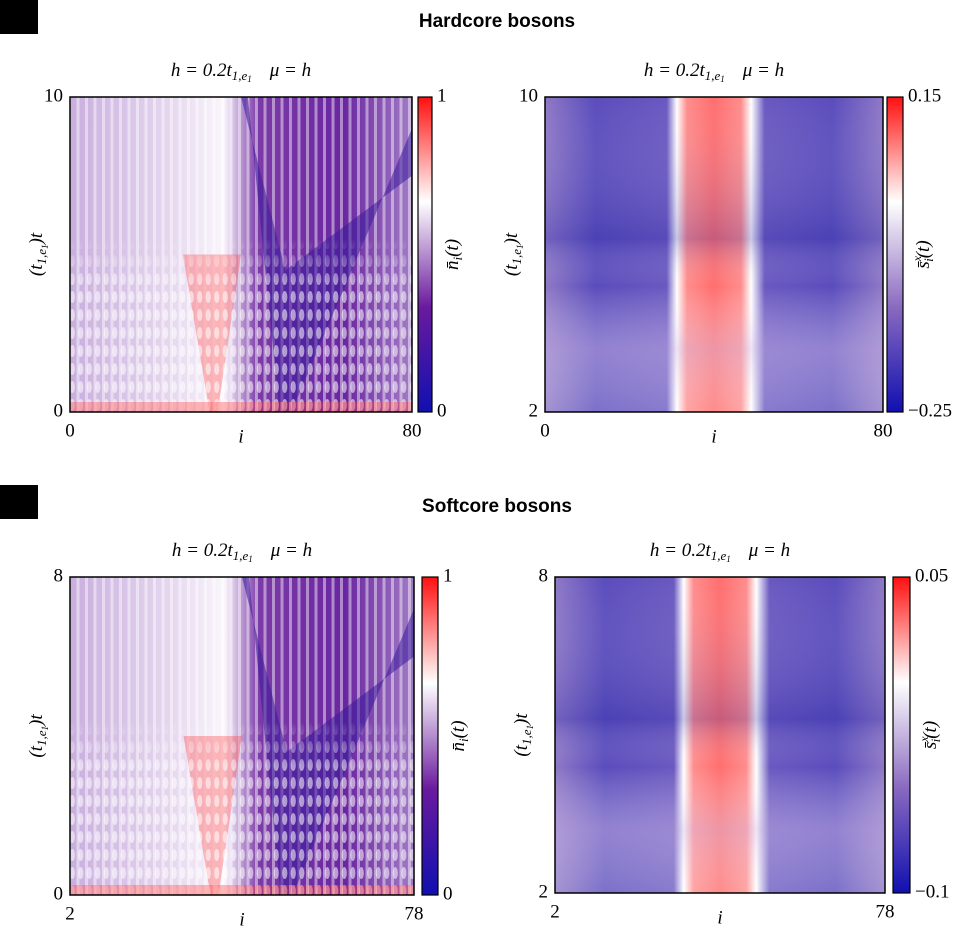 This screenshot has width=973, height=928. What do you see at coordinates (497, 506) in the screenshot?
I see `panel-title: Softcore bosons` at bounding box center [497, 506].